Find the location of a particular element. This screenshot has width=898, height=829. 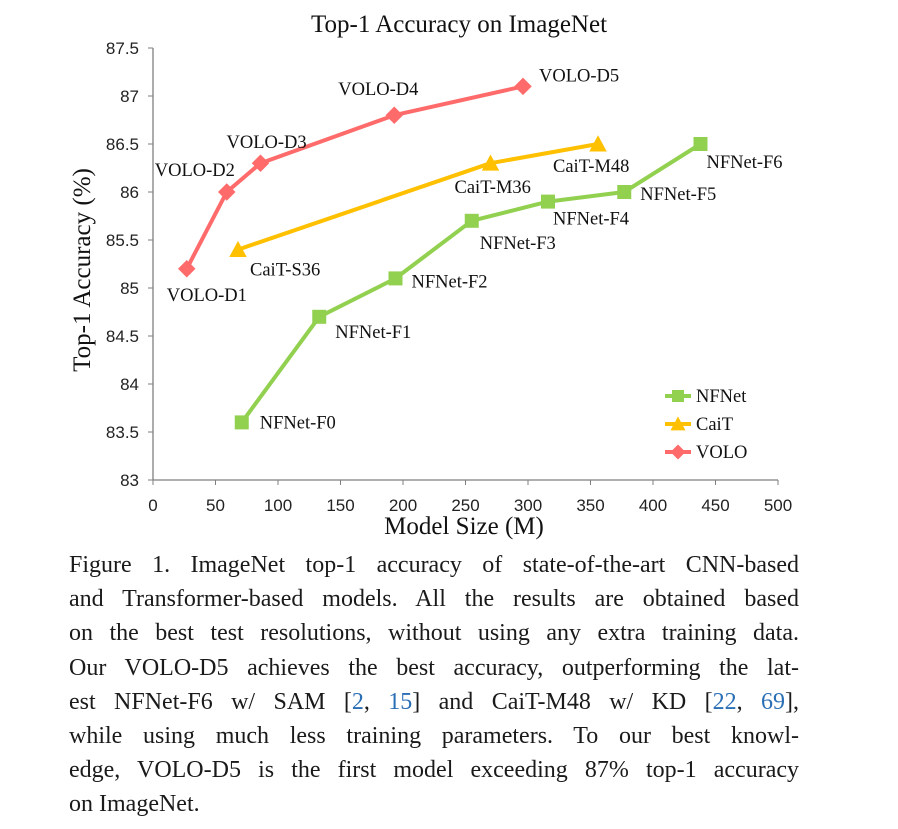

citation-link: 22 is located at coordinates (724, 701).